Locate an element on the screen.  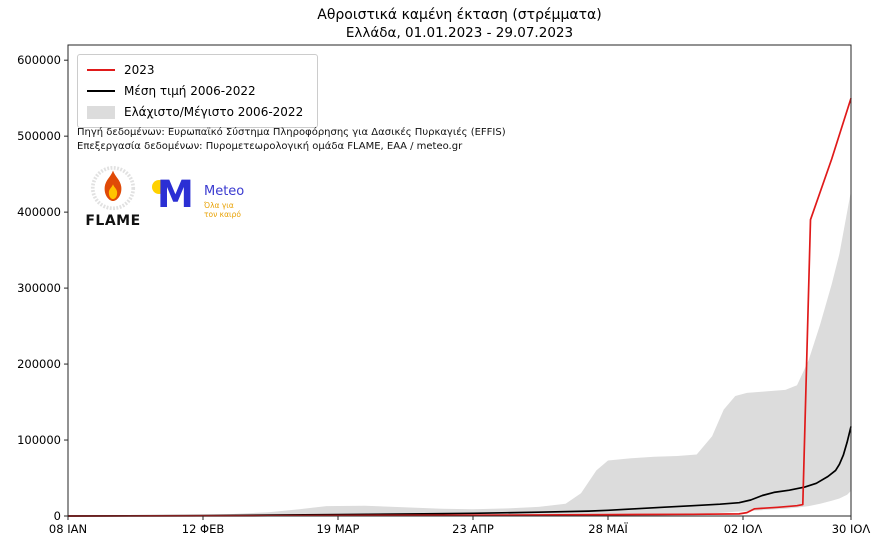
y-tick-label: 600000 is located at coordinates (39, 60).